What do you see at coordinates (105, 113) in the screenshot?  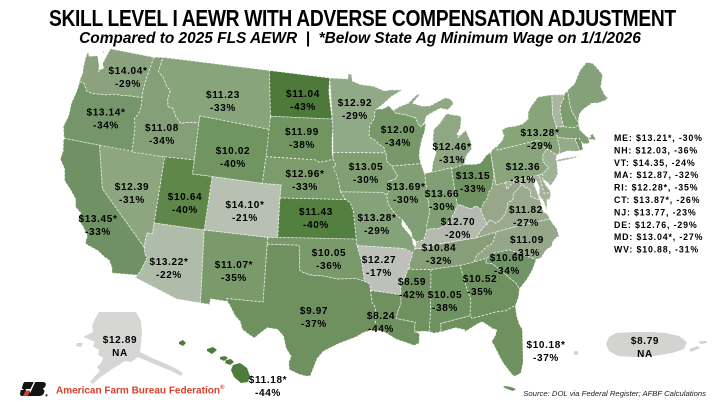 I see `svg-text: $13.14*` at bounding box center [105, 113].